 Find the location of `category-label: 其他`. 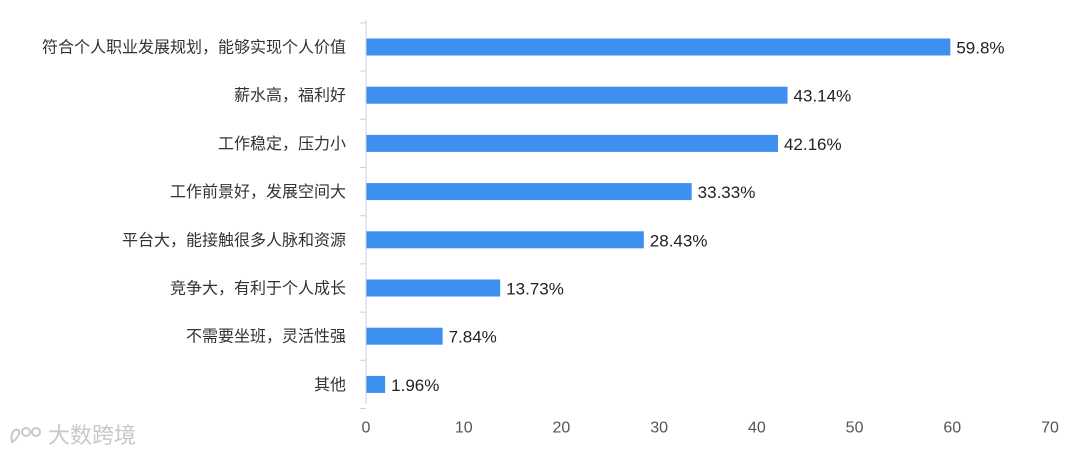

category-label: 其他 is located at coordinates (330, 384).